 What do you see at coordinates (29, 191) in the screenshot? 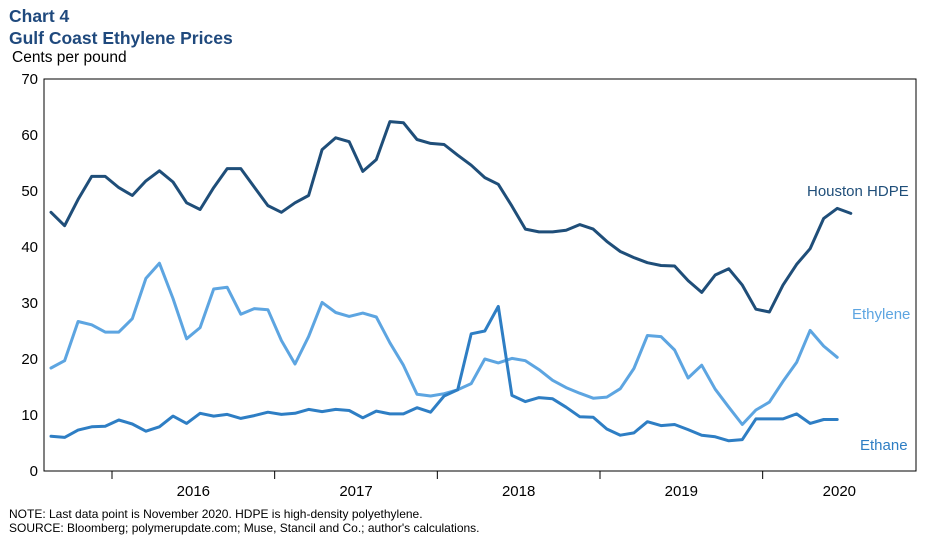
I see `y-tick-label: 50` at bounding box center [29, 191].